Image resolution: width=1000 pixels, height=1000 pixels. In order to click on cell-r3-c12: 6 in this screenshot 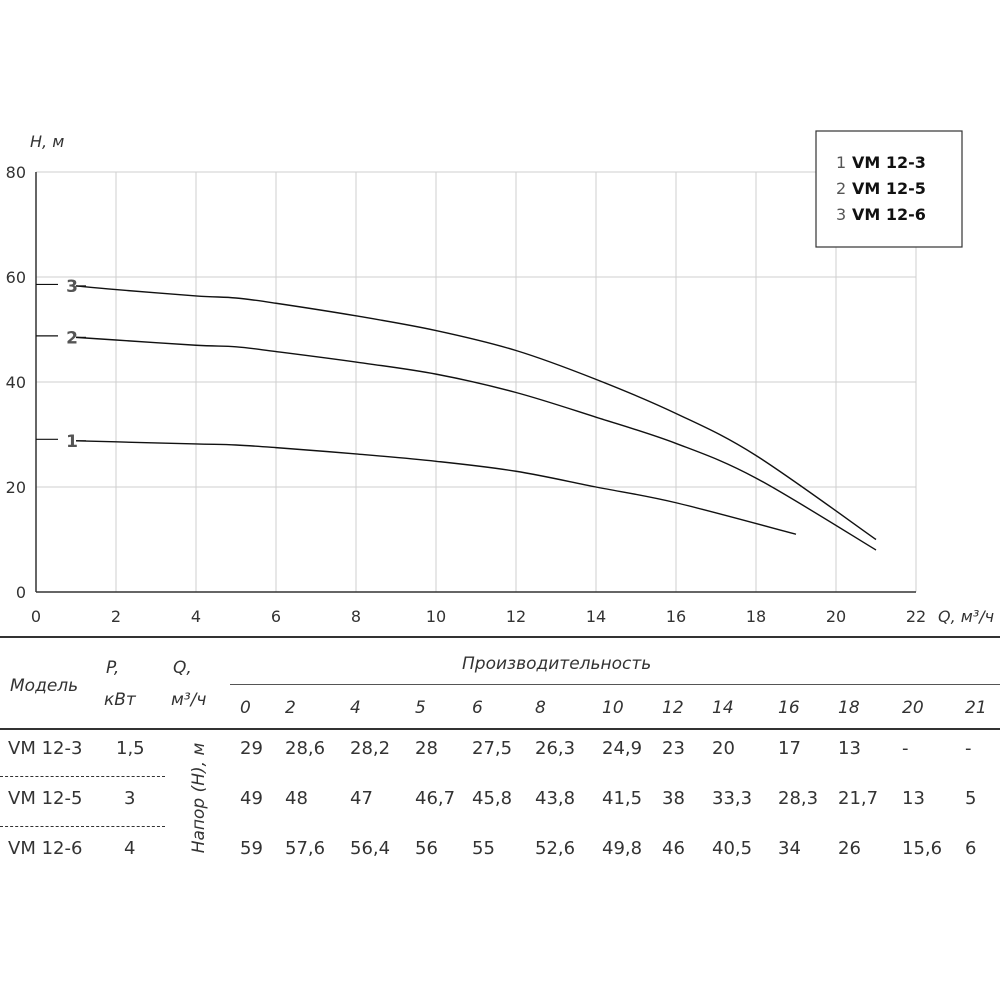, I will do `click(971, 848)`.